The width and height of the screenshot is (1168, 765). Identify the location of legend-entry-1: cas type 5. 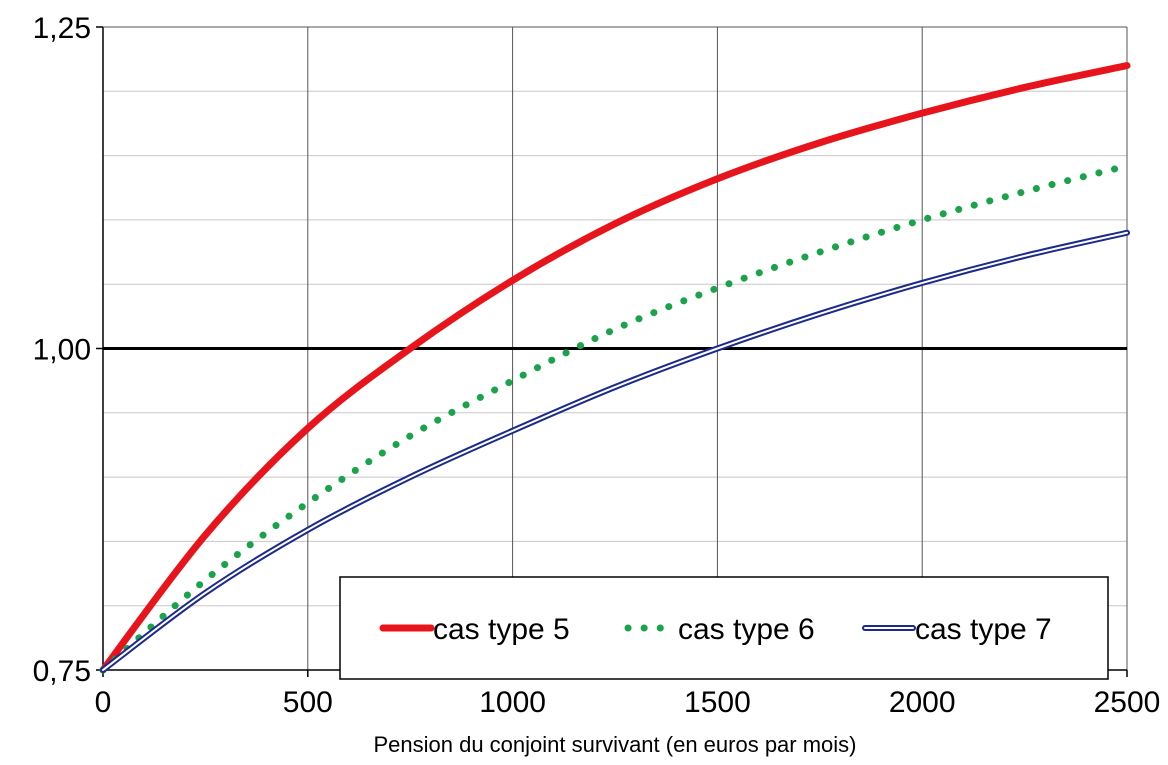
(474, 629).